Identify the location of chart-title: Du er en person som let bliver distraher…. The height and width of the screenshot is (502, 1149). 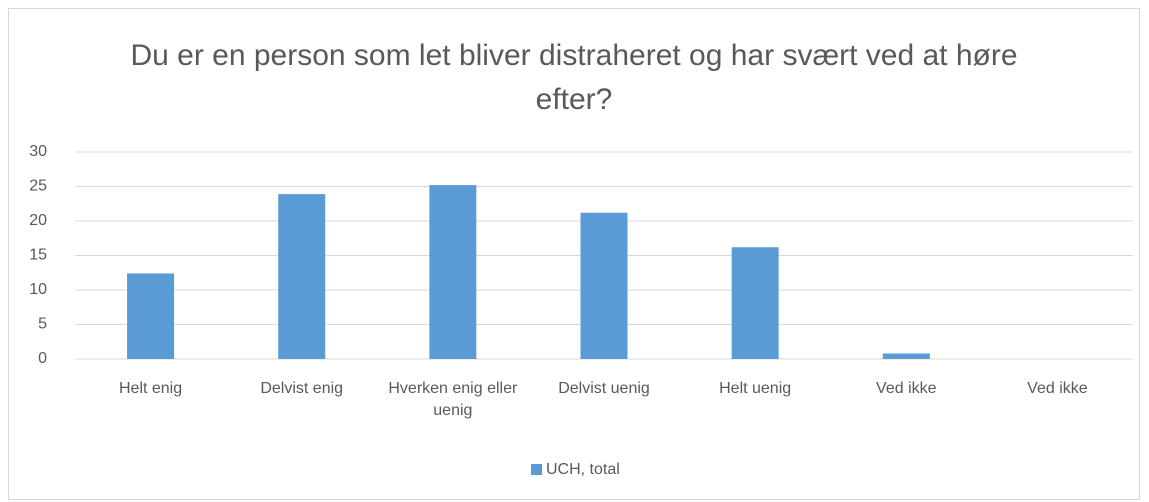
(574, 77).